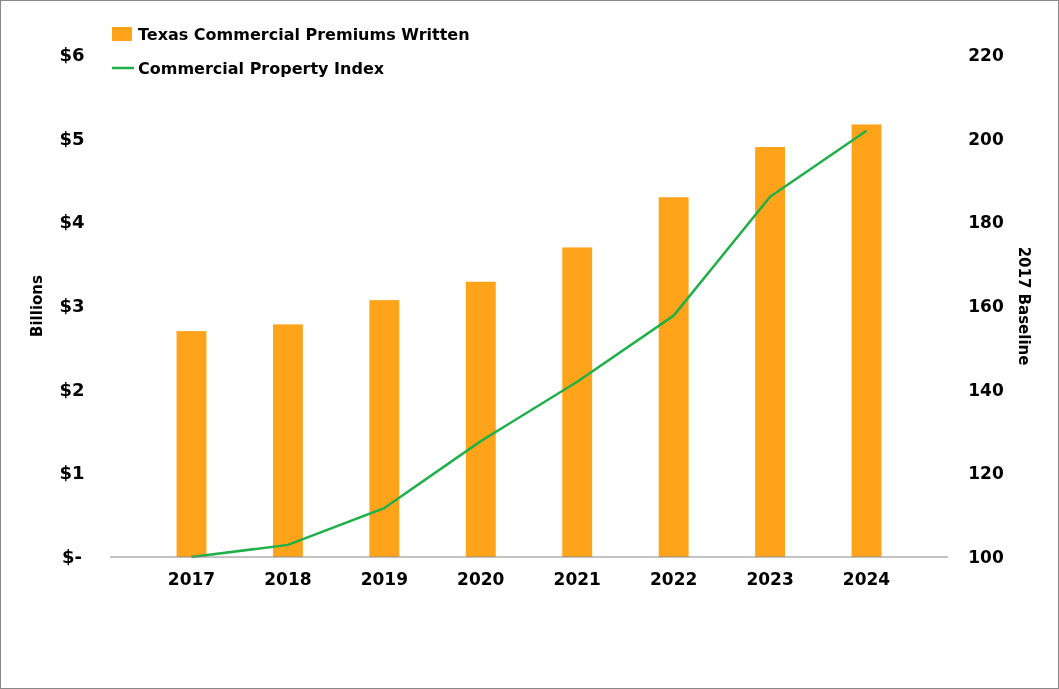 This screenshot has width=1059, height=689. What do you see at coordinates (986, 473) in the screenshot?
I see `y2-tick-label: 120` at bounding box center [986, 473].